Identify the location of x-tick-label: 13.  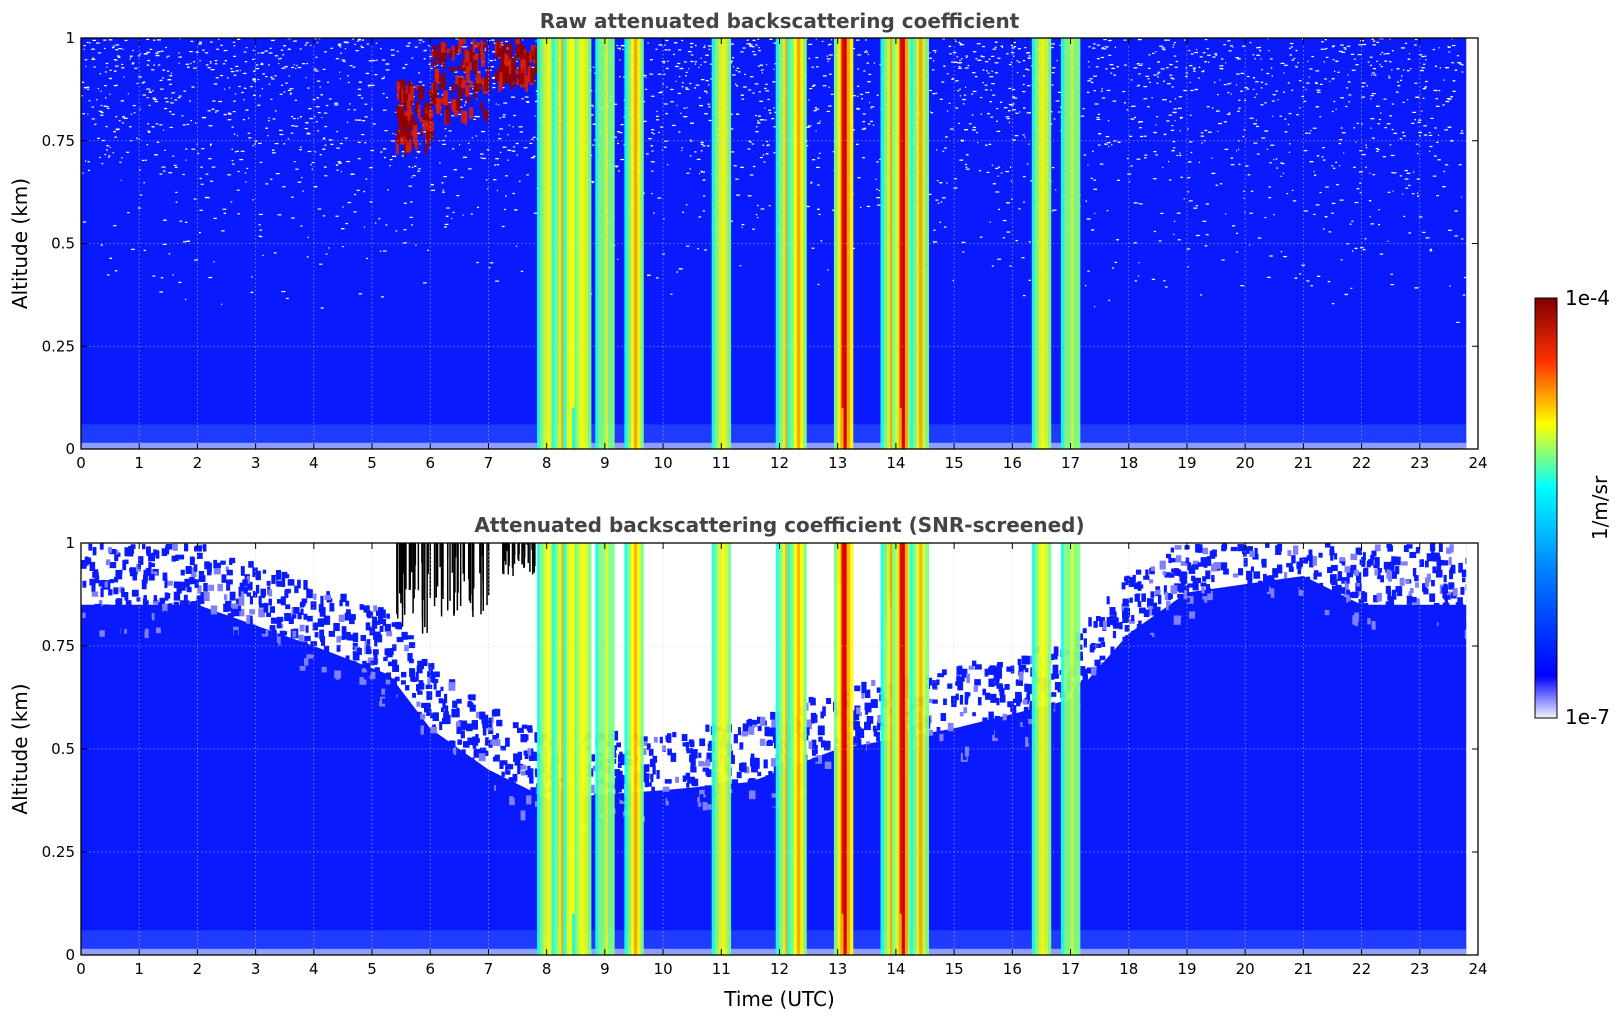
(837, 463).